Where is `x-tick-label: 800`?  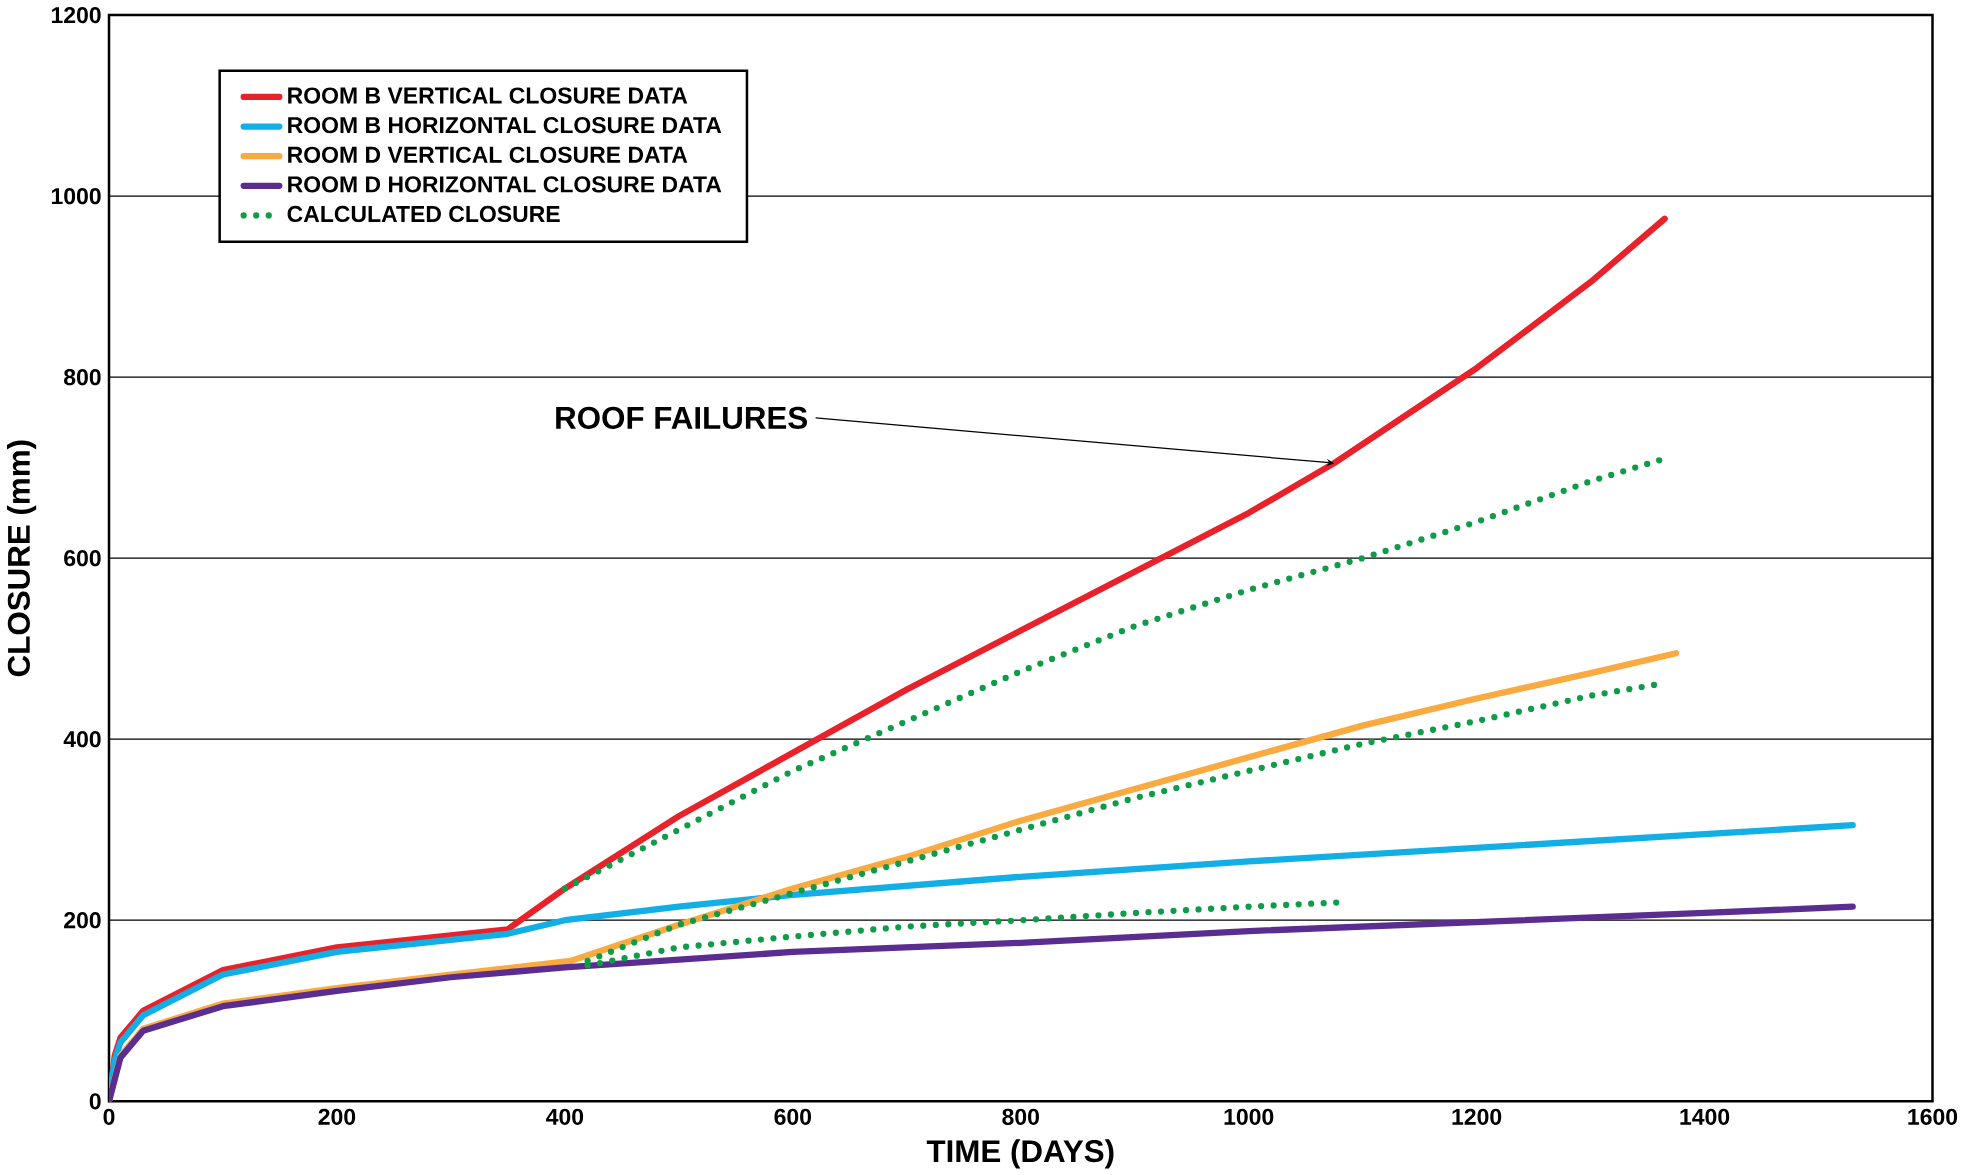
x-tick-label: 800 is located at coordinates (1020, 1116).